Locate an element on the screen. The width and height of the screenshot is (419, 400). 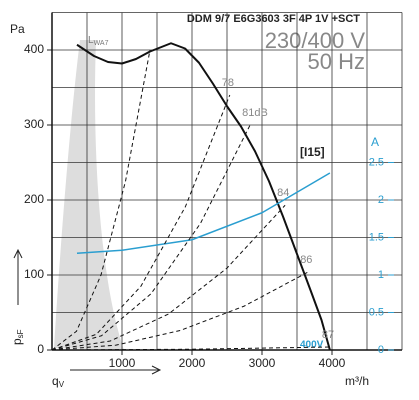
curve-label: 84 is located at coordinates (283, 193).